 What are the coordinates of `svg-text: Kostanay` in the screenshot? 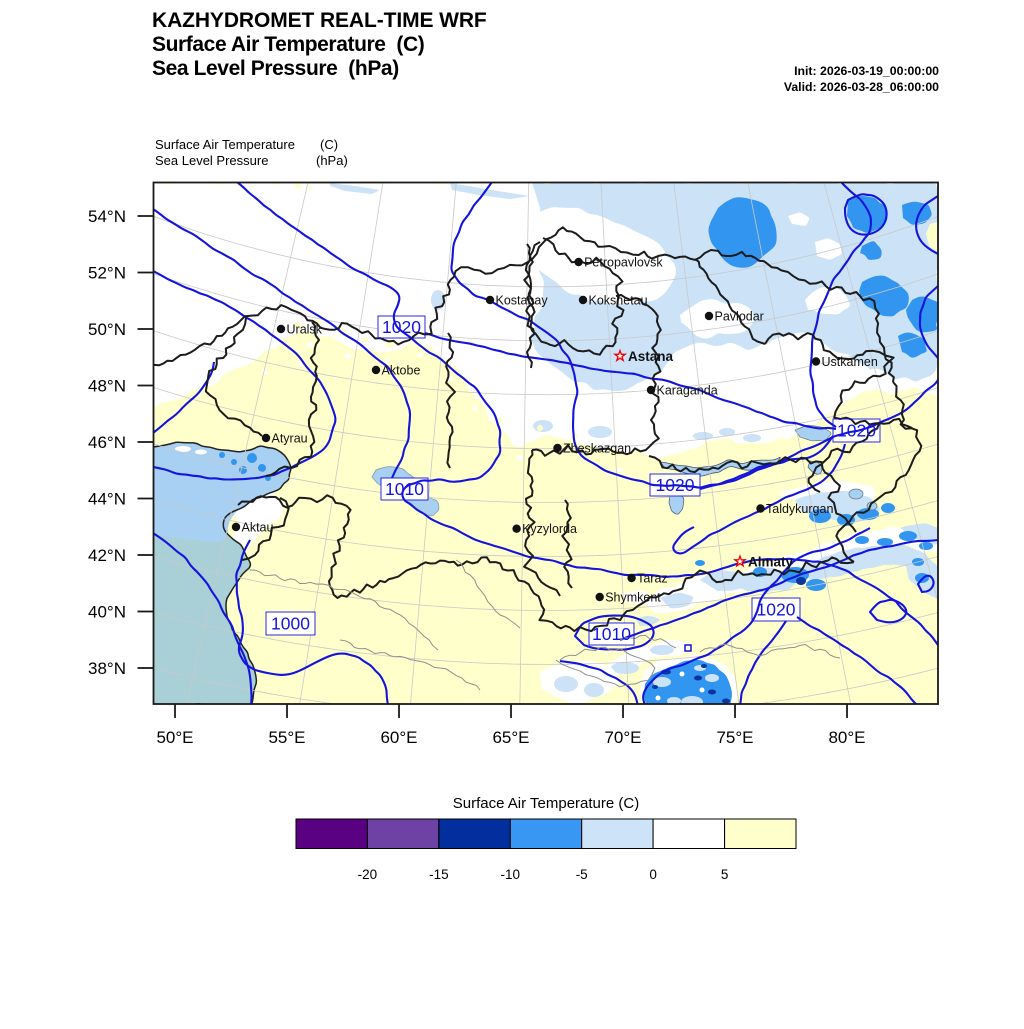 It's located at (522, 301).